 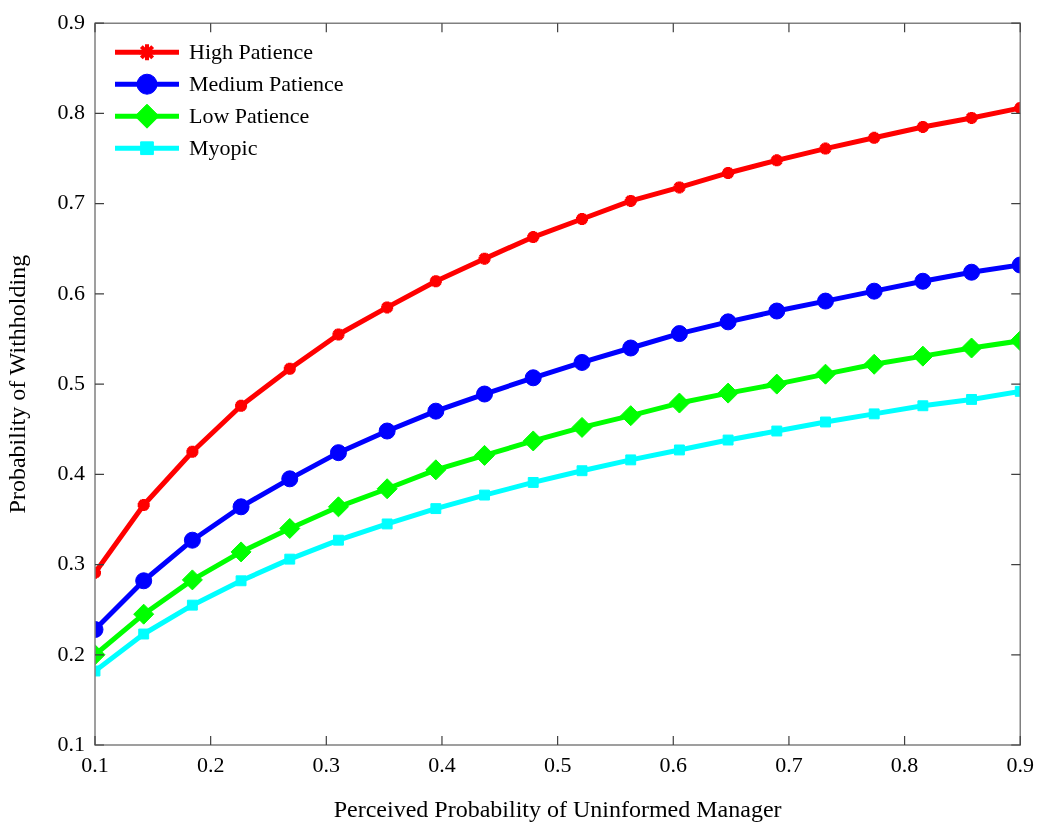 I want to click on y-tick-label: 0.2, so click(x=71, y=653).